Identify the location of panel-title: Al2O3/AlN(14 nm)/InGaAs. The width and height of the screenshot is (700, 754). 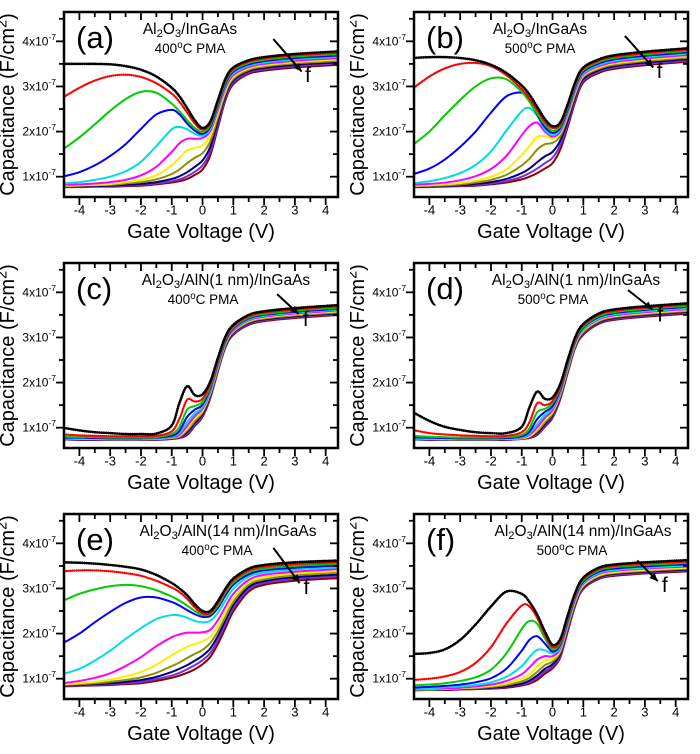
(582, 532).